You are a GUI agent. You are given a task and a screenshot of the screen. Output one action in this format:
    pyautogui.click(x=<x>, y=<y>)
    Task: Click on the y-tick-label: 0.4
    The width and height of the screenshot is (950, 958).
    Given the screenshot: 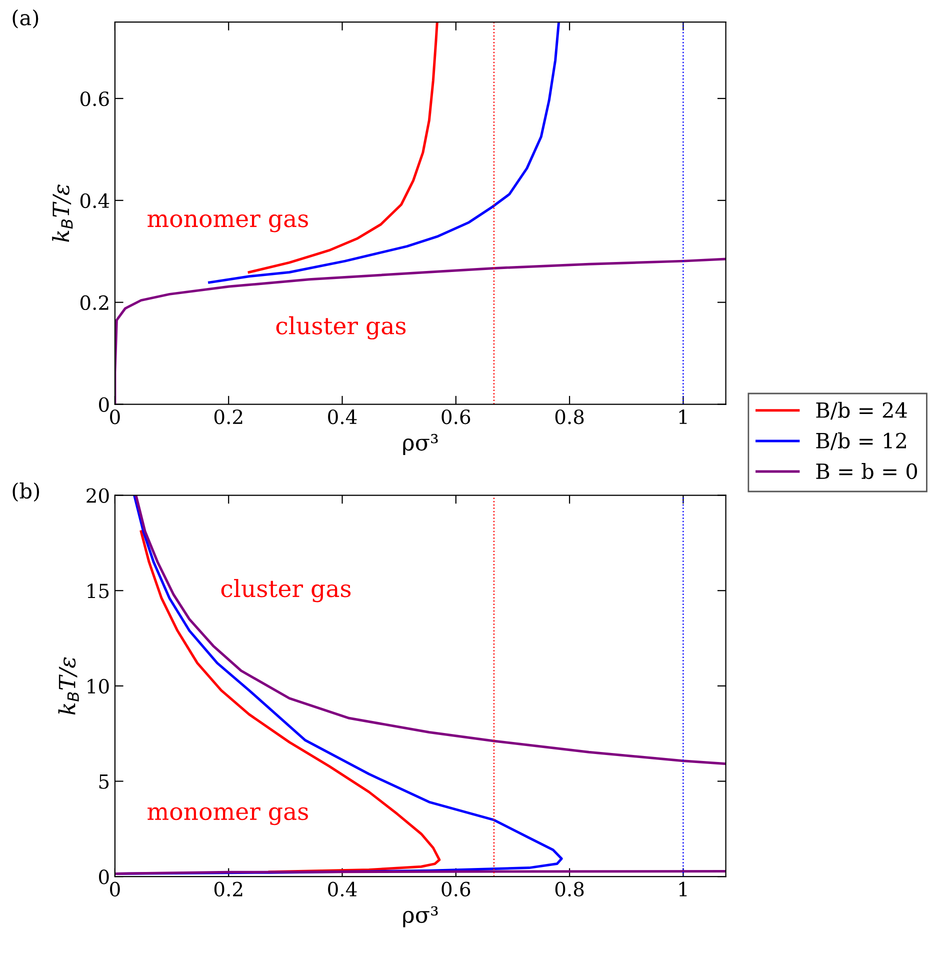 What is the action you would take?
    pyautogui.click(x=95, y=200)
    